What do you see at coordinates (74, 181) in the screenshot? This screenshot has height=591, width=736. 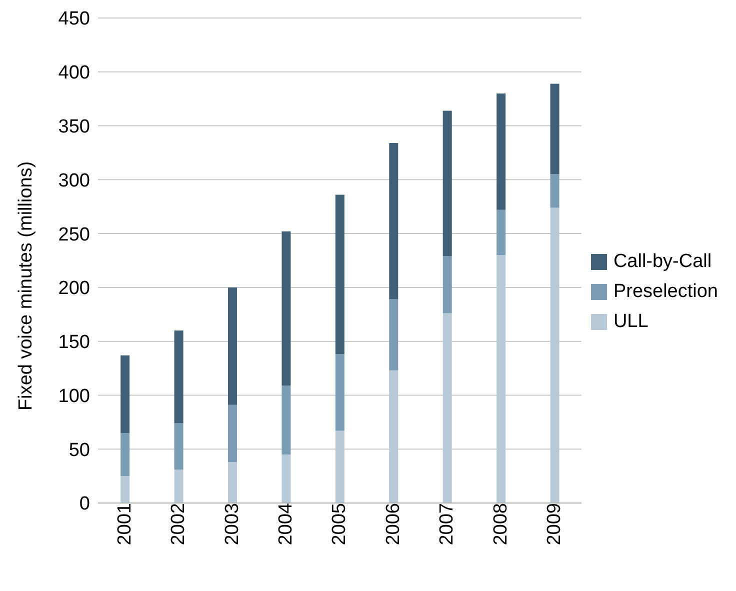 I see `y-tick-label: 300` at bounding box center [74, 181].